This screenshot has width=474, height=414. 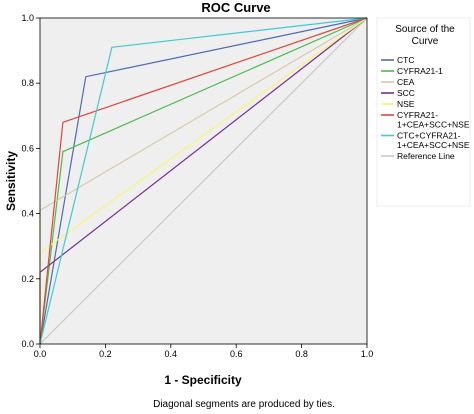 I want to click on footnote: Diagonal segments are produced by ties., so click(x=244, y=404).